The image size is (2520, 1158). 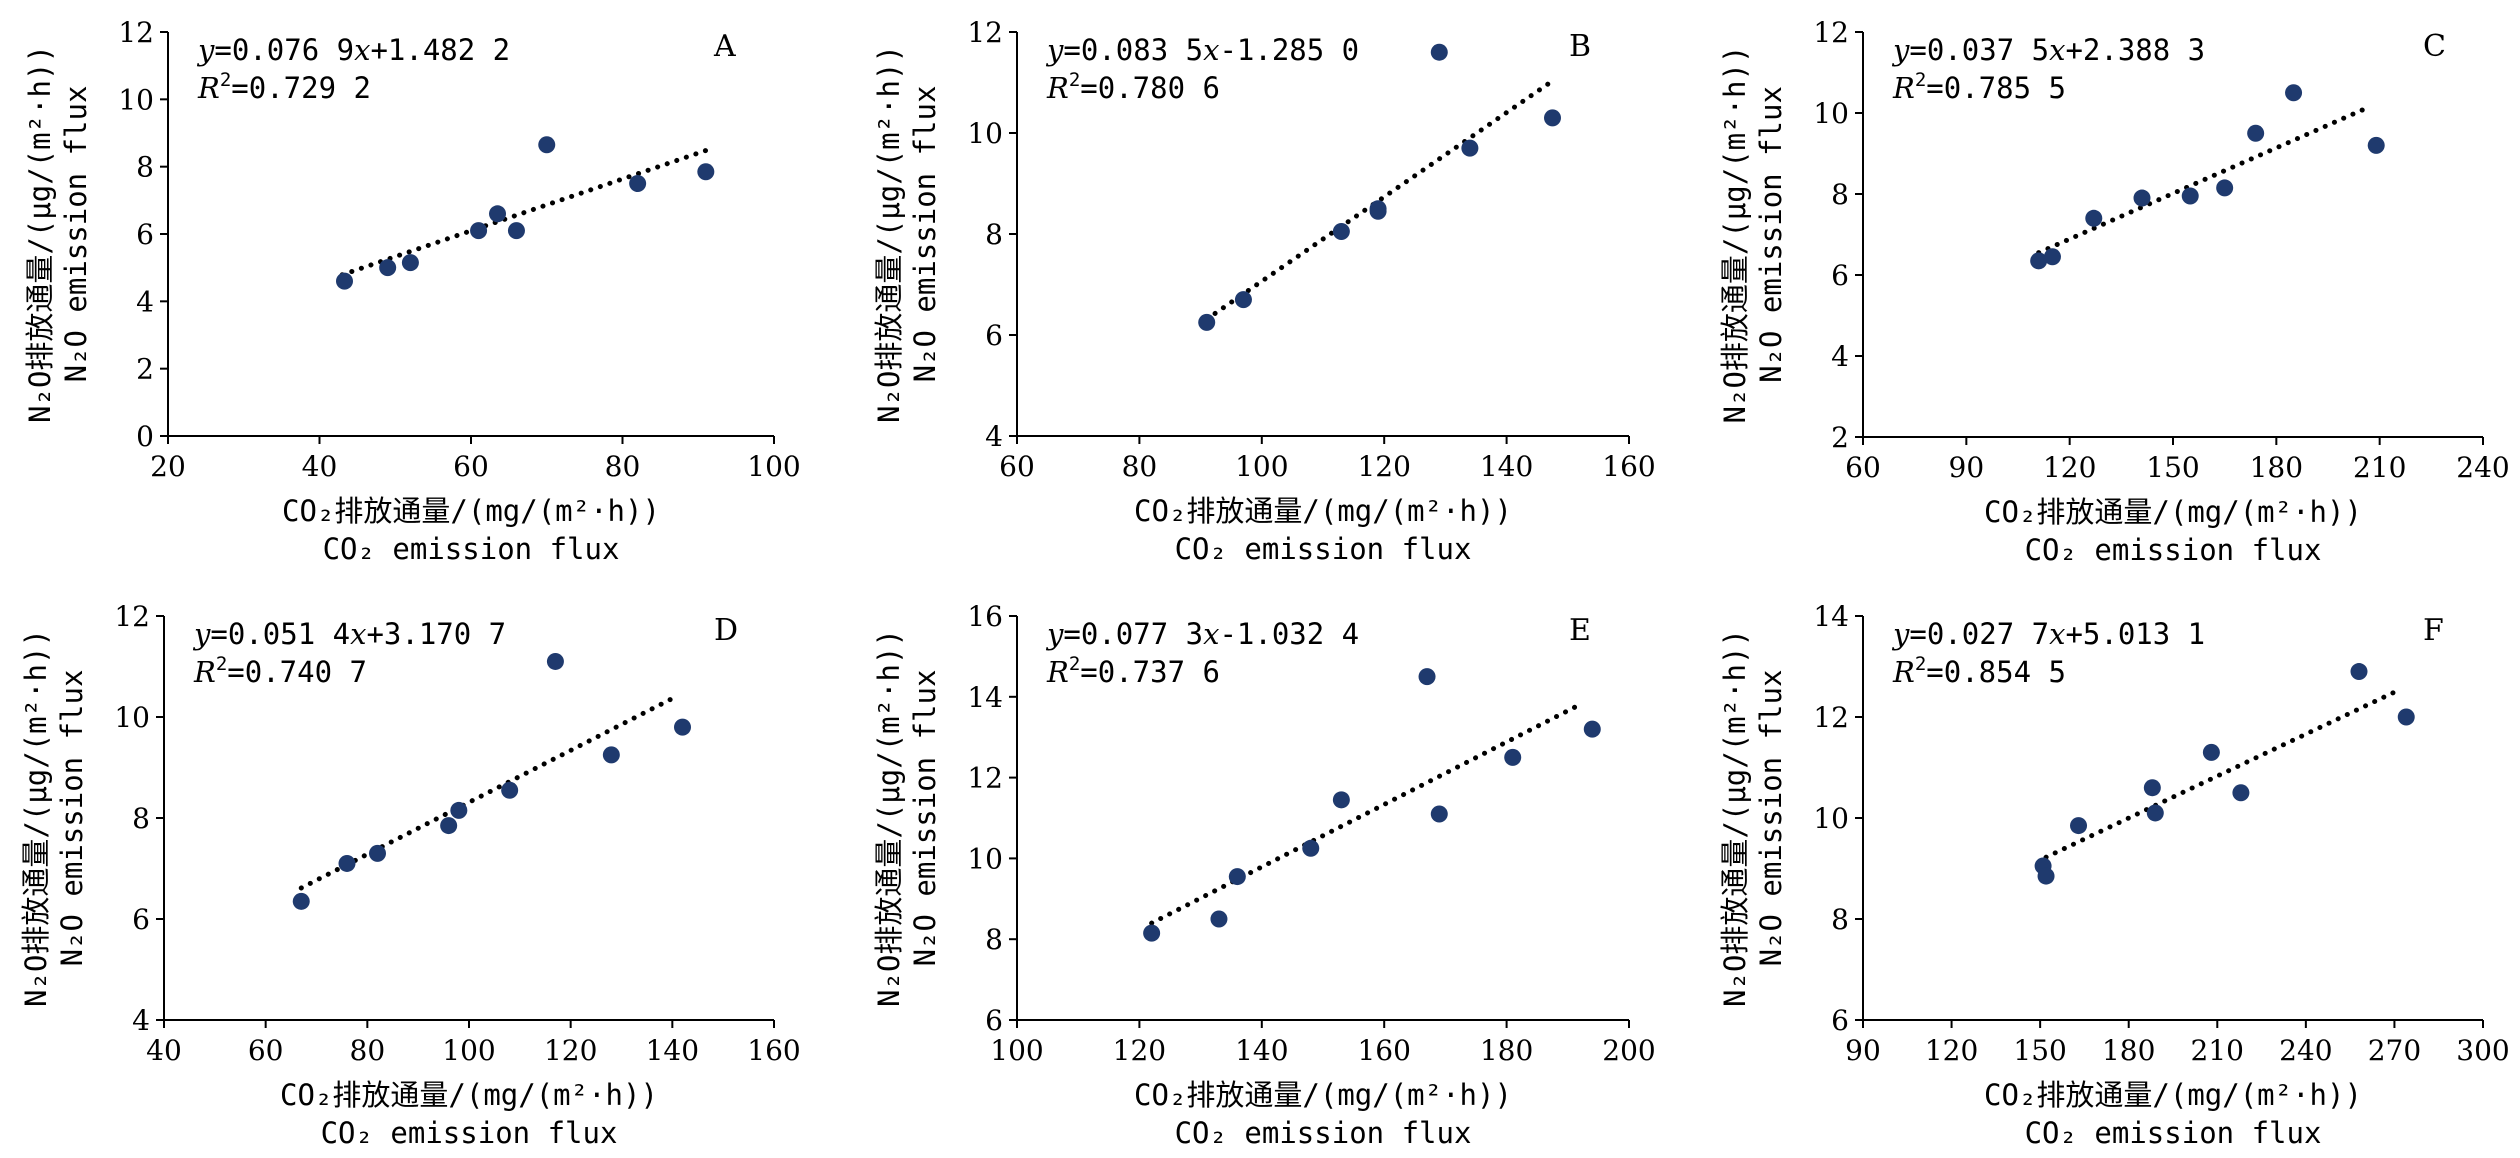 I want to click on y-tick-label: 0, so click(x=145, y=436).